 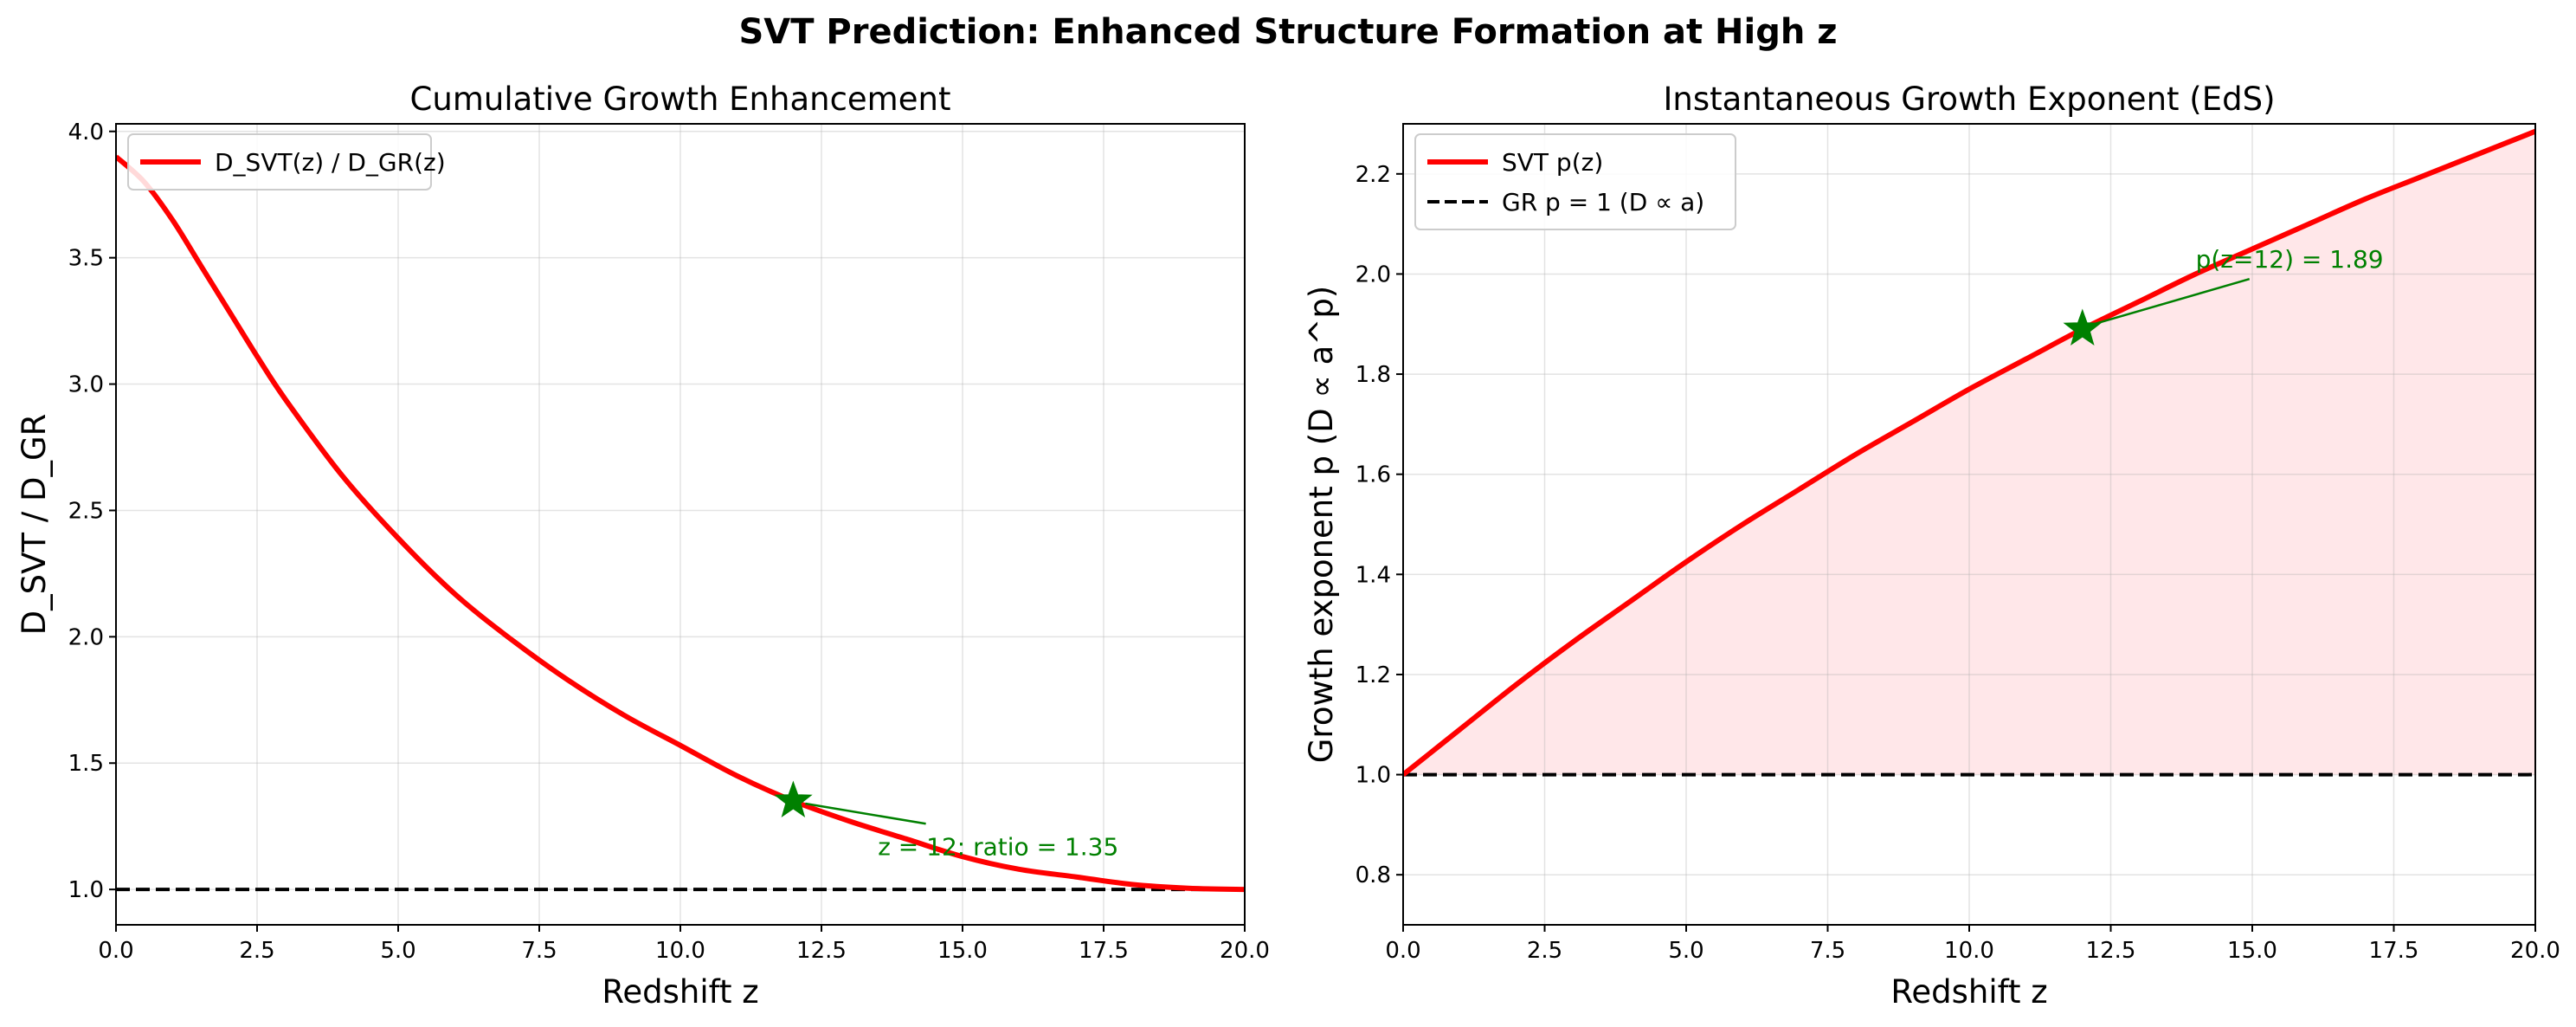 I want to click on y-tick-label: 2.5, so click(x=86, y=511).